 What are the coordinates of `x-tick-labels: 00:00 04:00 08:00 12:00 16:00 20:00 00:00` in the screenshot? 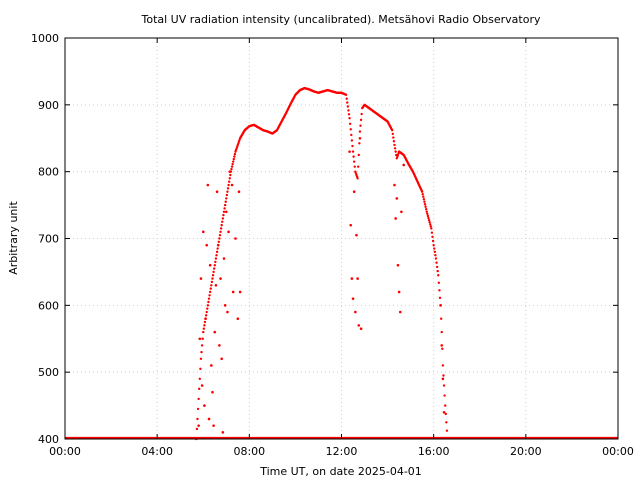 It's located at (341, 451).